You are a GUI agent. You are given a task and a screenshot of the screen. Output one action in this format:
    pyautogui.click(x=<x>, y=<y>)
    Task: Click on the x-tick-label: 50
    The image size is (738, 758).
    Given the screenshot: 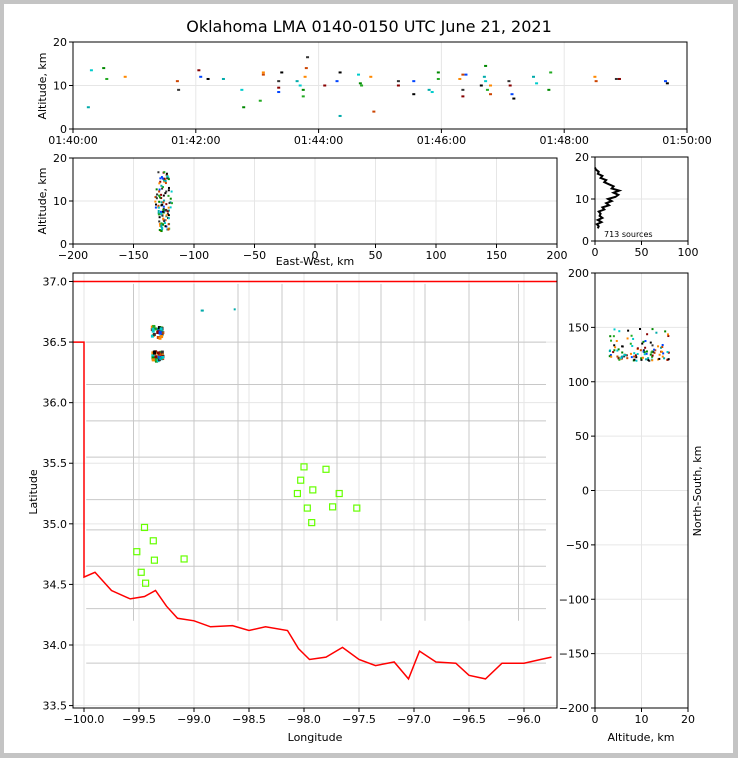 What is the action you would take?
    pyautogui.click(x=376, y=255)
    